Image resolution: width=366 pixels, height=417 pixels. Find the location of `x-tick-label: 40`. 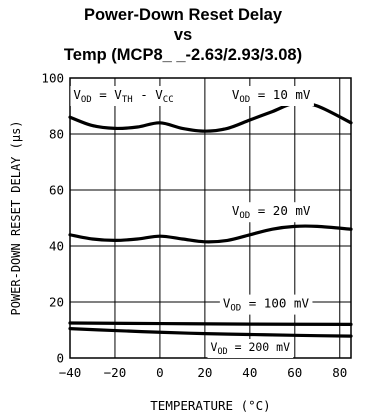

x-tick-label: 40 is located at coordinates (249, 372).